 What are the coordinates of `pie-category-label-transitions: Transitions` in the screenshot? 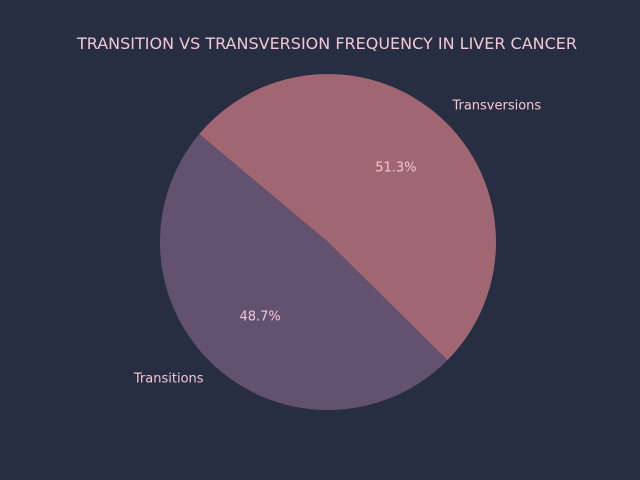 It's located at (168, 379).